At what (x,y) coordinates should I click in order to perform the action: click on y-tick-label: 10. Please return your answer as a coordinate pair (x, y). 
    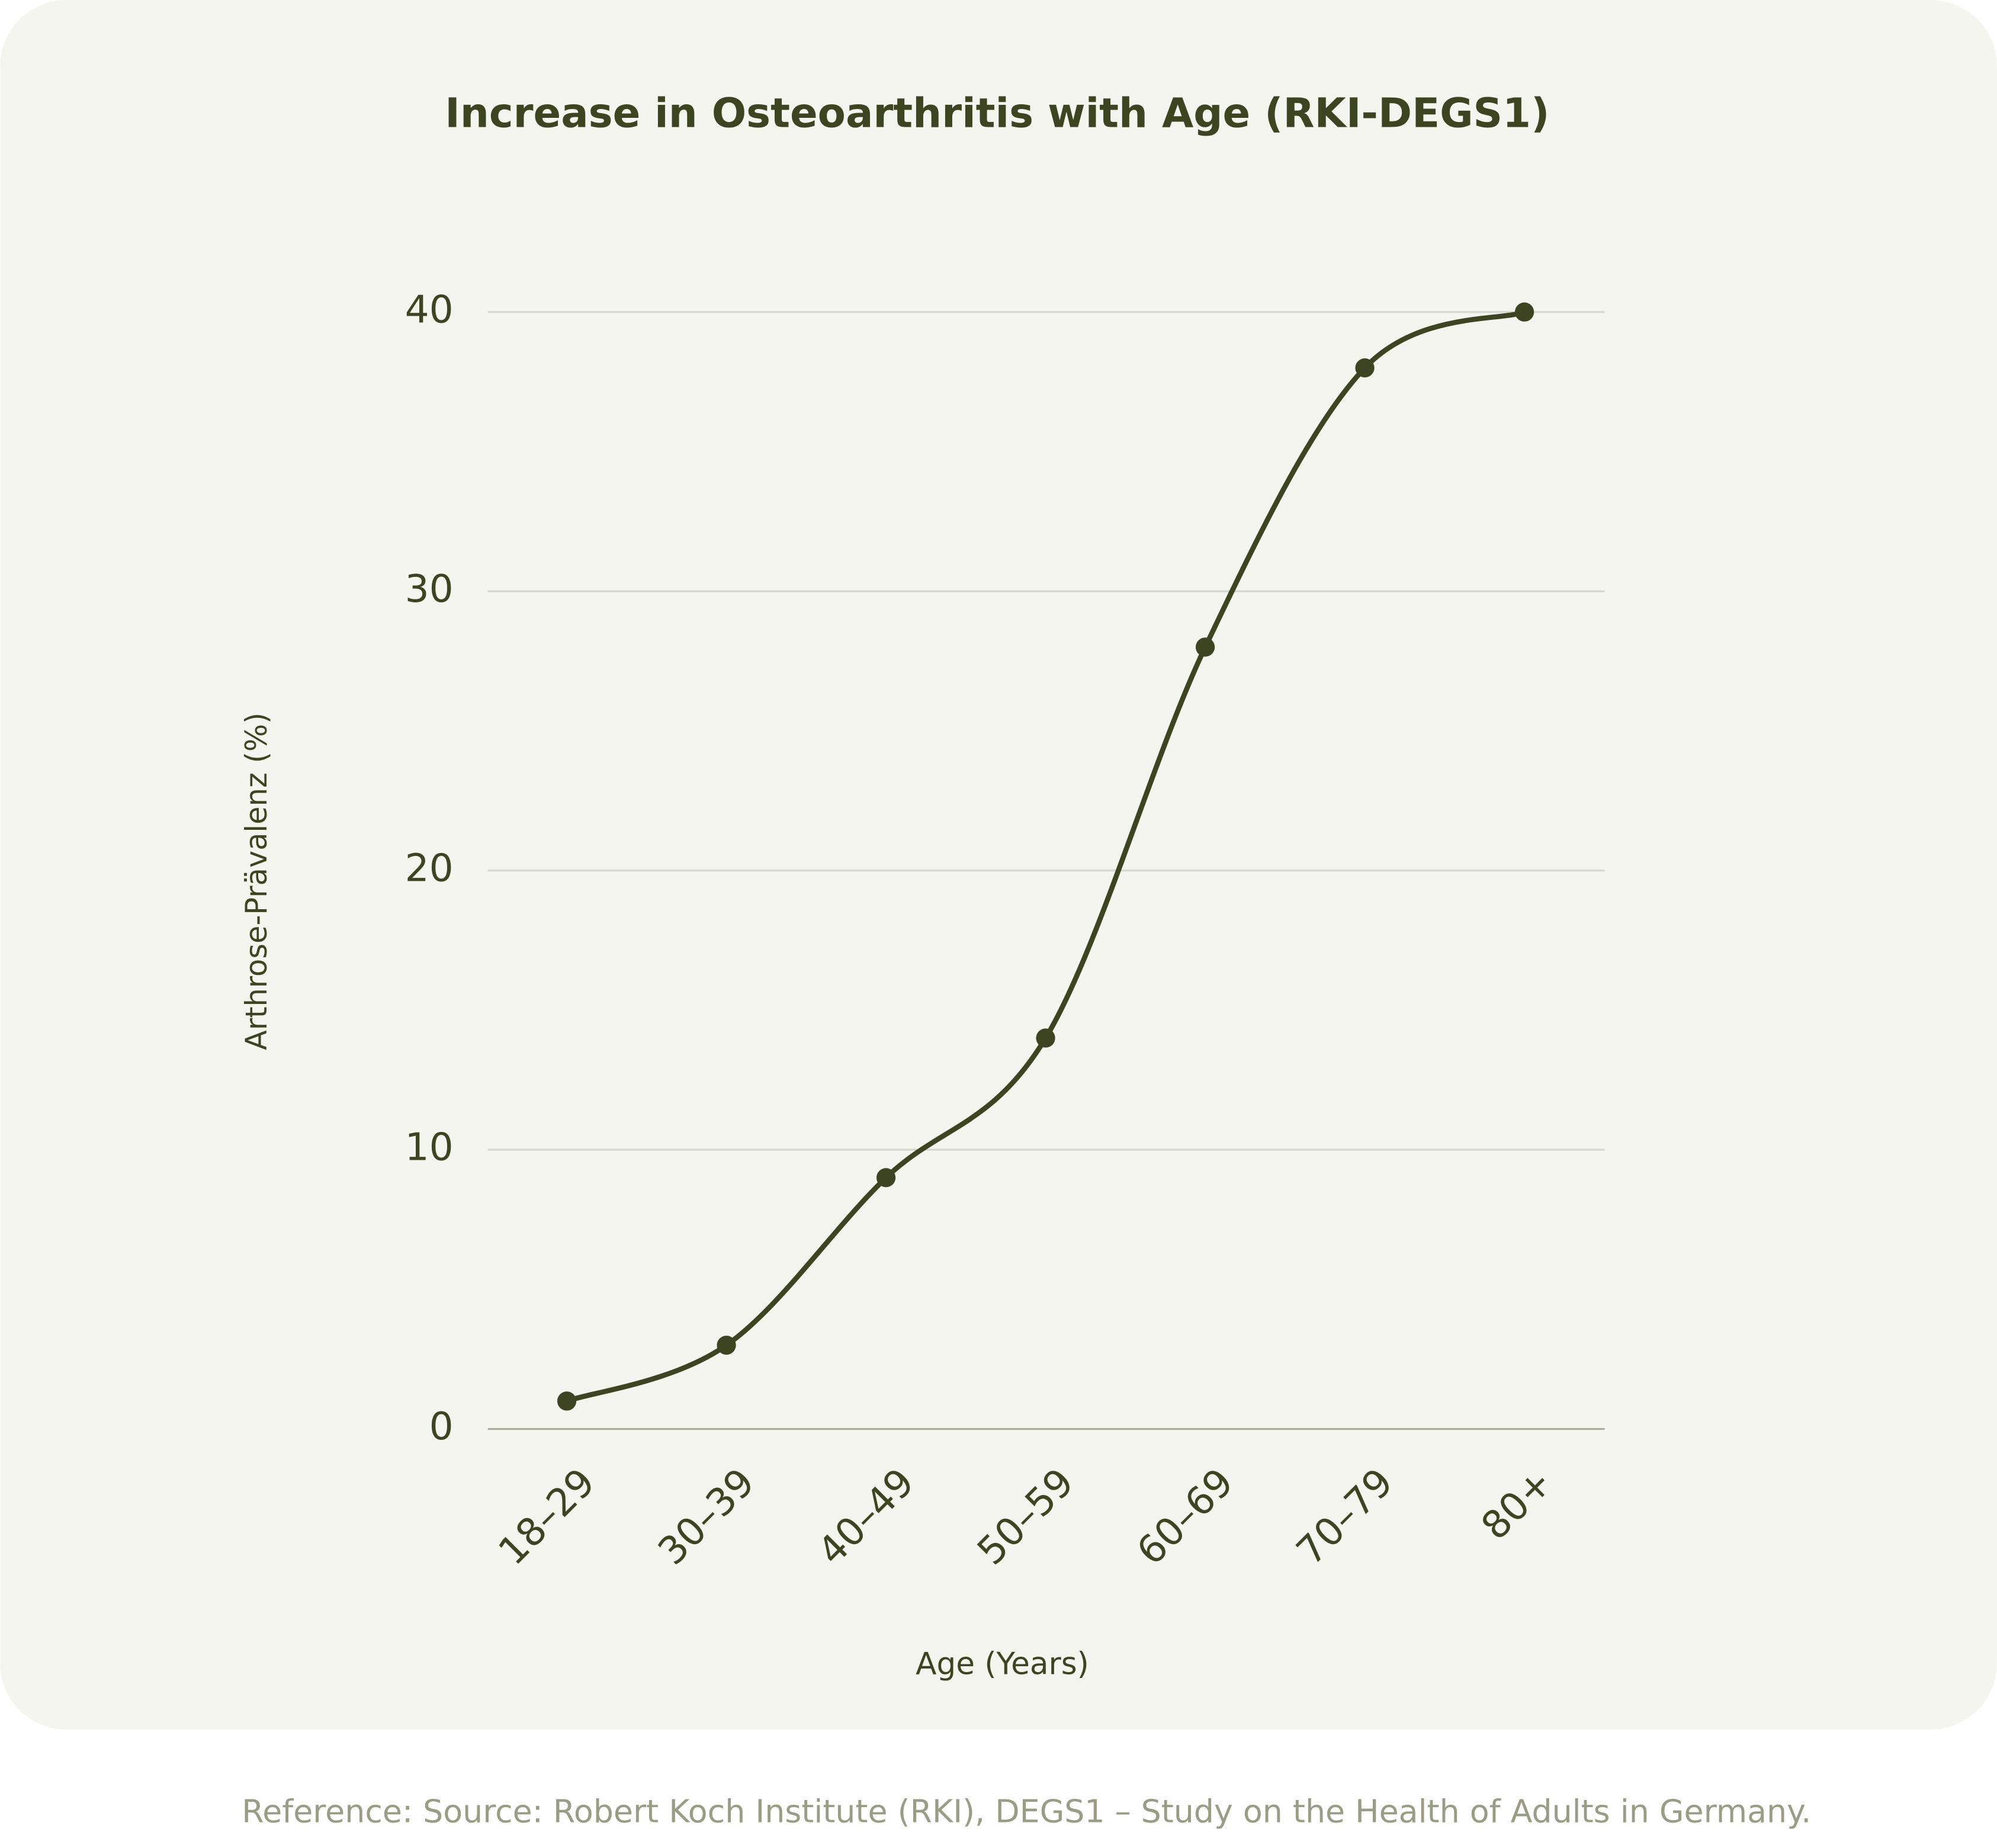
    Looking at the image, I should click on (429, 1147).